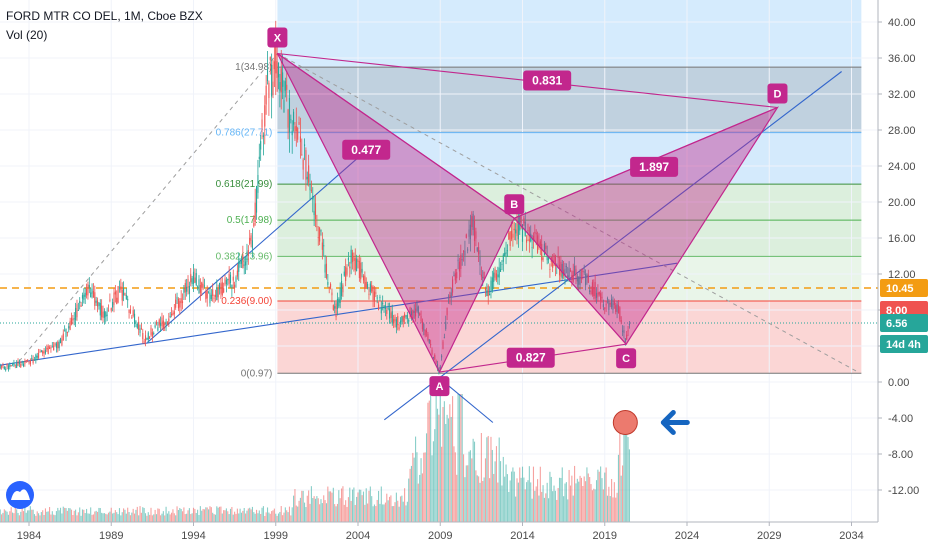 The height and width of the screenshot is (550, 932). I want to click on y-tick-label: 12.00, so click(902, 275).